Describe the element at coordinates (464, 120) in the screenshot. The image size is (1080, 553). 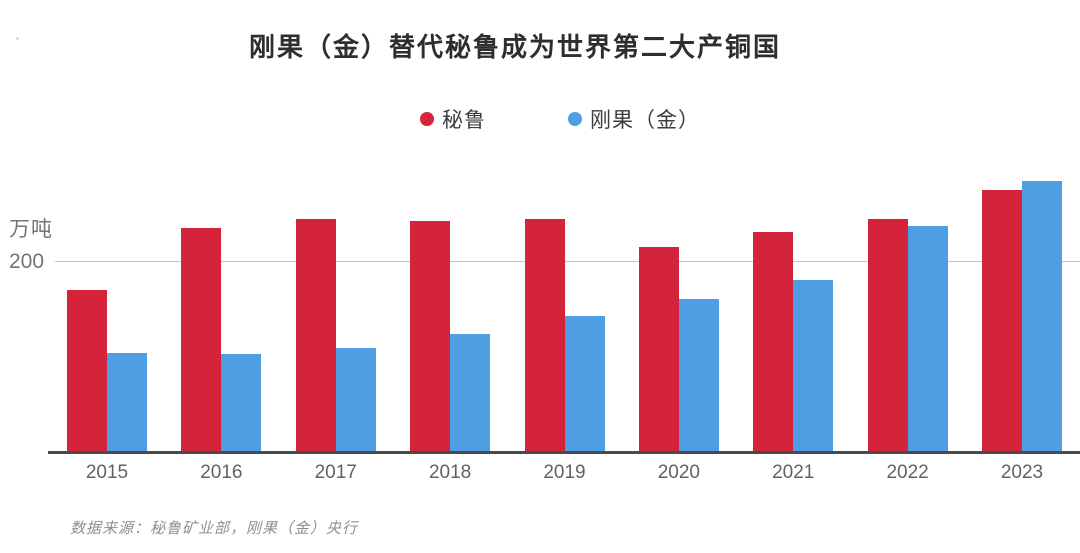
I see `legend-label-peru: 秘鲁` at that location.